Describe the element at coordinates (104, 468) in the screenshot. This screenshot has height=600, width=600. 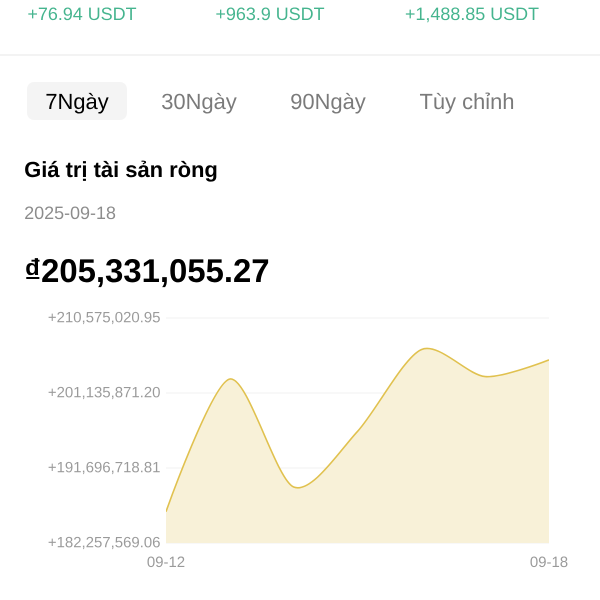
I see `y-tick-label: +191,696,718.81` at that location.